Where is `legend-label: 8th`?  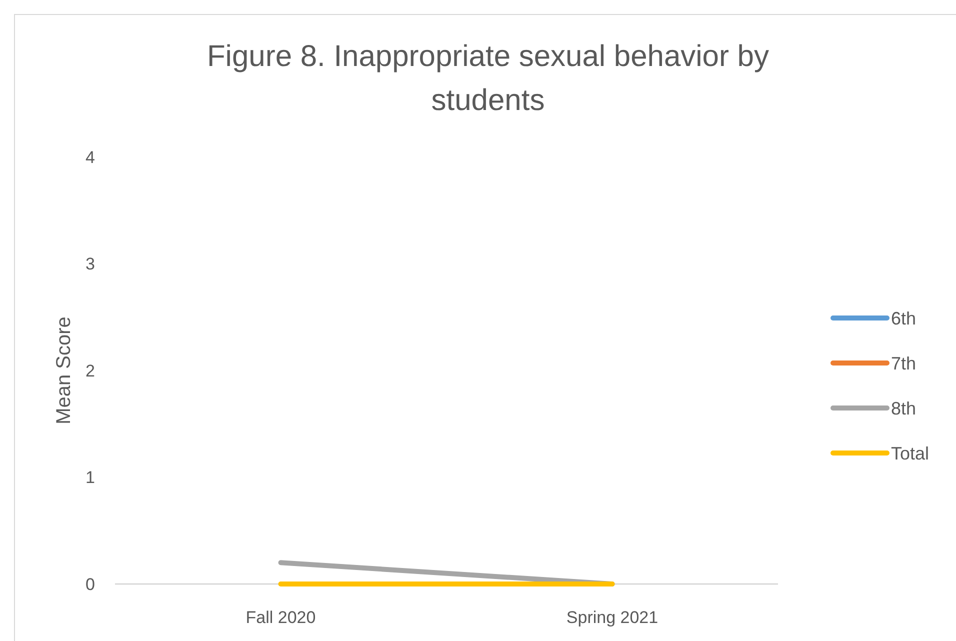
legend-label: 8th is located at coordinates (903, 408).